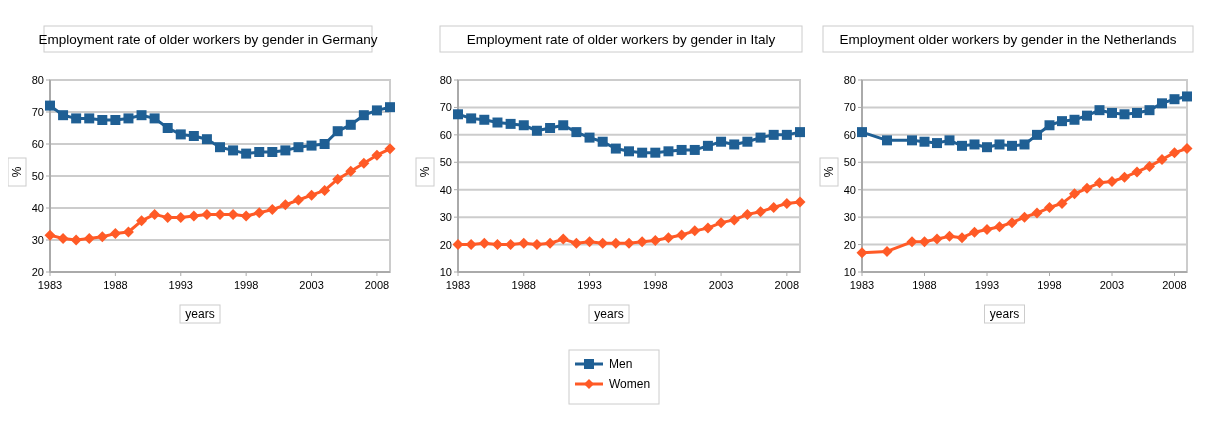 This screenshot has height=422, width=1208. Describe the element at coordinates (445, 80) in the screenshot. I see `y-tick-label: 80` at that location.